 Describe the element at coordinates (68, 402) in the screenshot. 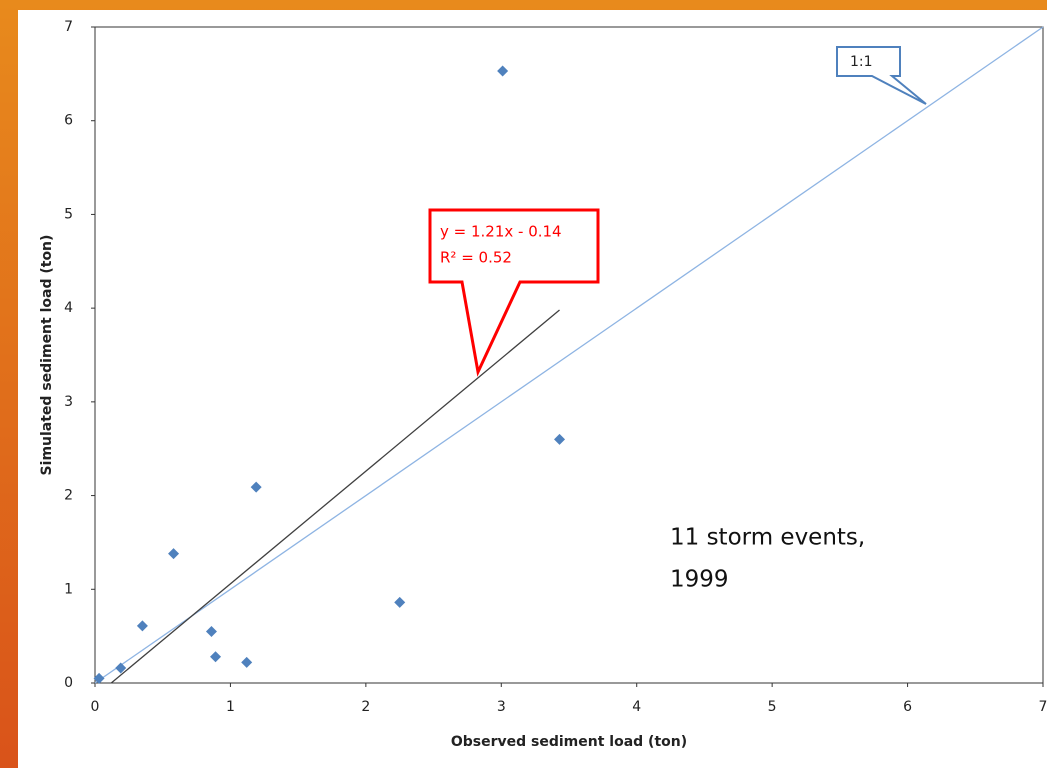

I see `y-tick-label: 3` at that location.